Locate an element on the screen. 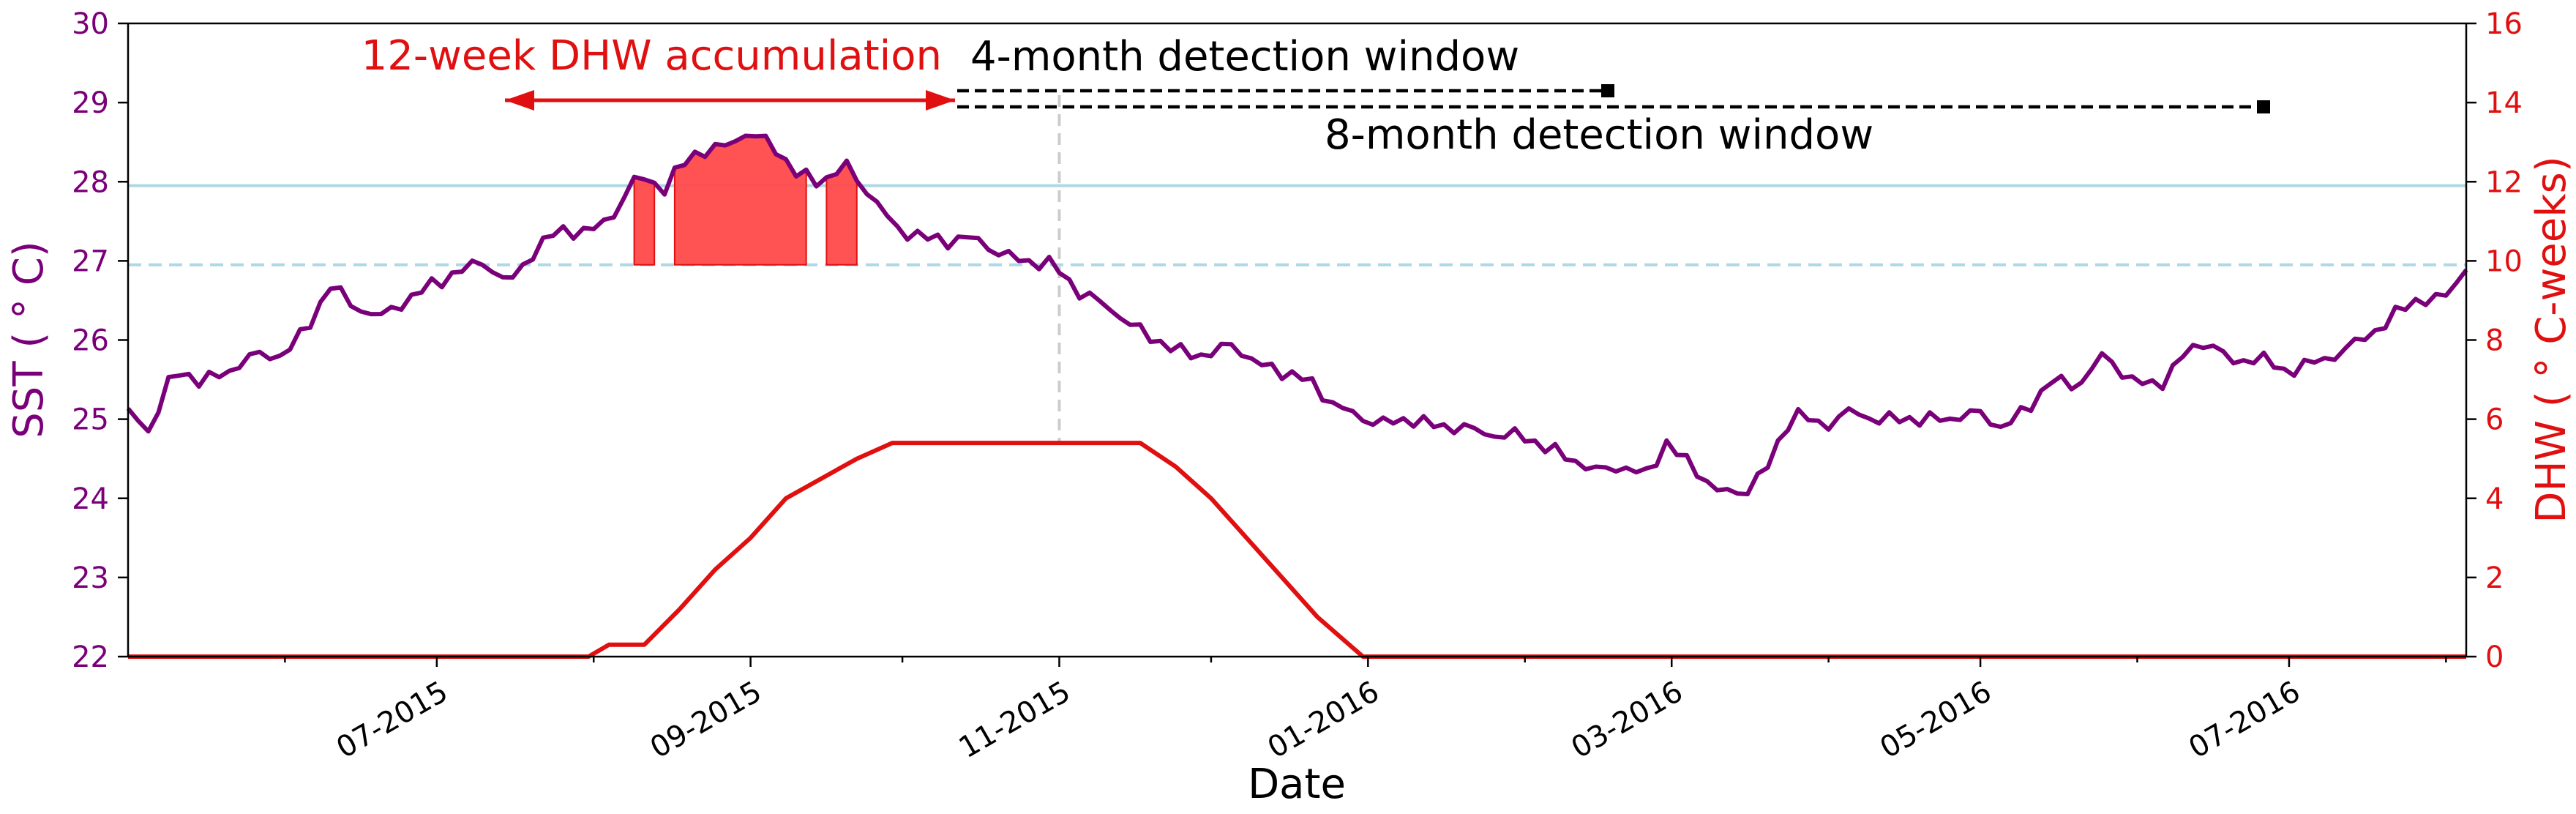  y-axis-left: 22 23 24 25 26 27 28 29 30 is located at coordinates (100, 340).